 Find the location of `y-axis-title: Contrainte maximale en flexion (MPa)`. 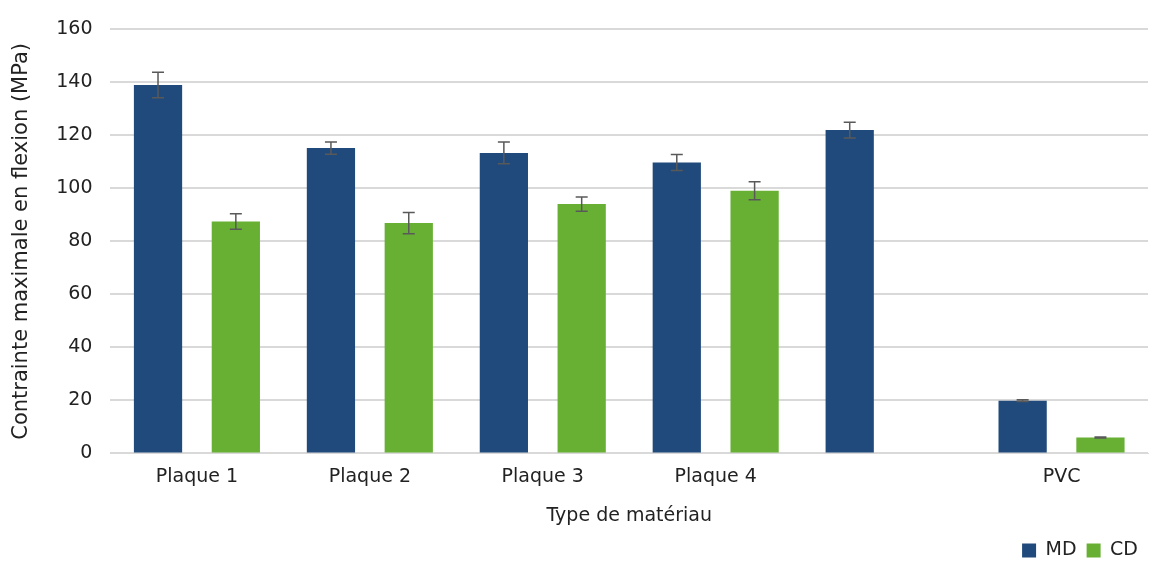

y-axis-title: Contrainte maximale en flexion (MPa) is located at coordinates (20, 241).